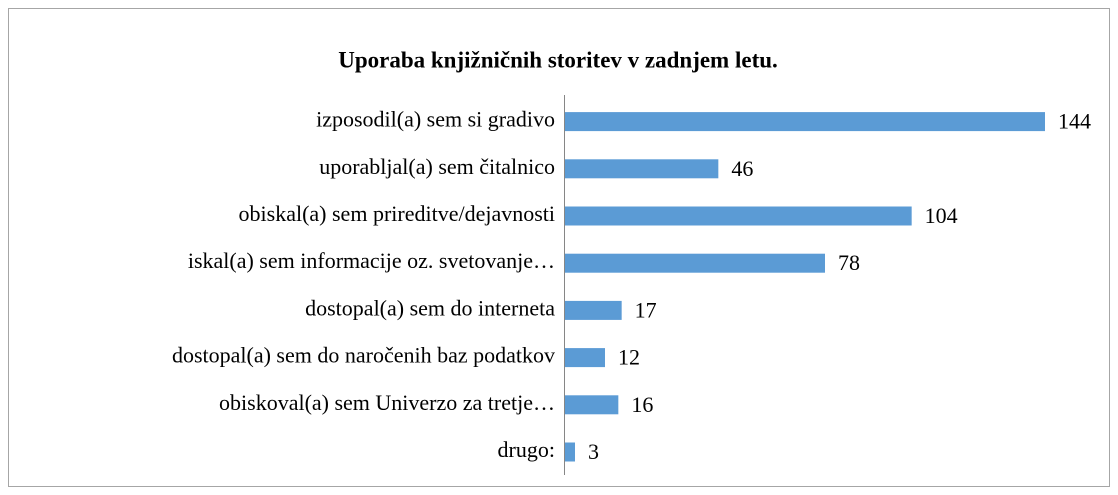  I want to click on data-label: 12, so click(629, 357).